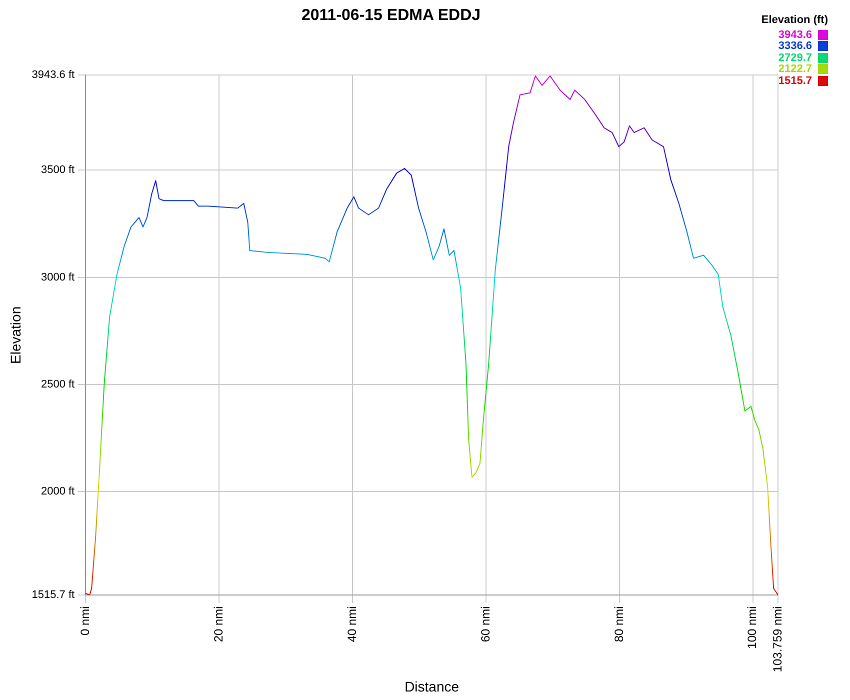  What do you see at coordinates (752, 627) in the screenshot?
I see `x-tick-label: 100 nmi` at bounding box center [752, 627].